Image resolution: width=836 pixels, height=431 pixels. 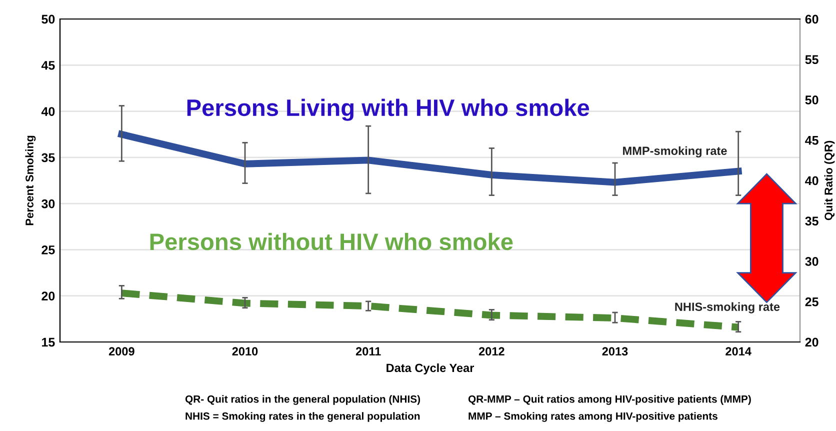 What do you see at coordinates (368, 351) in the screenshot?
I see `x-tick-label: 2011` at bounding box center [368, 351].